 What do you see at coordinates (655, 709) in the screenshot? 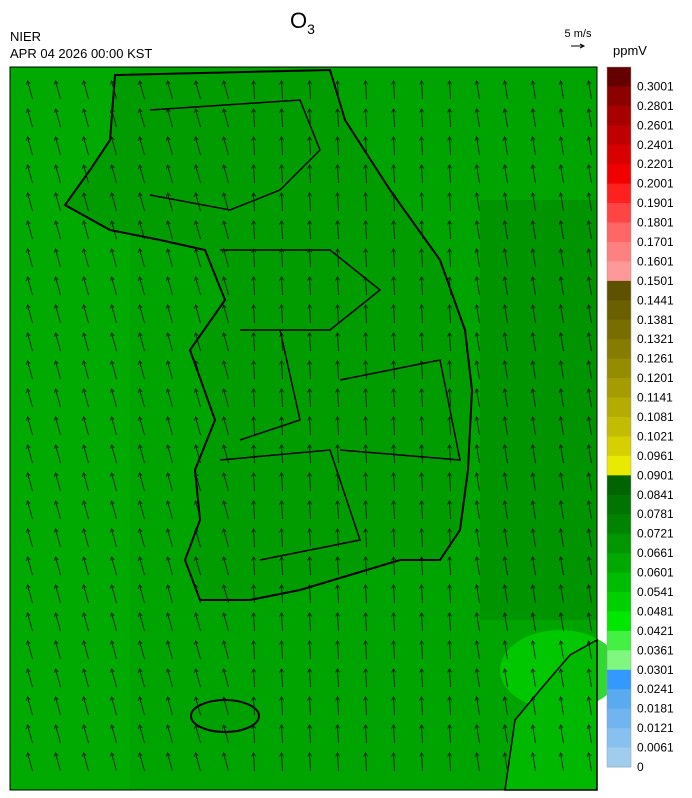
I see `legend-label: 0.0181` at bounding box center [655, 709].